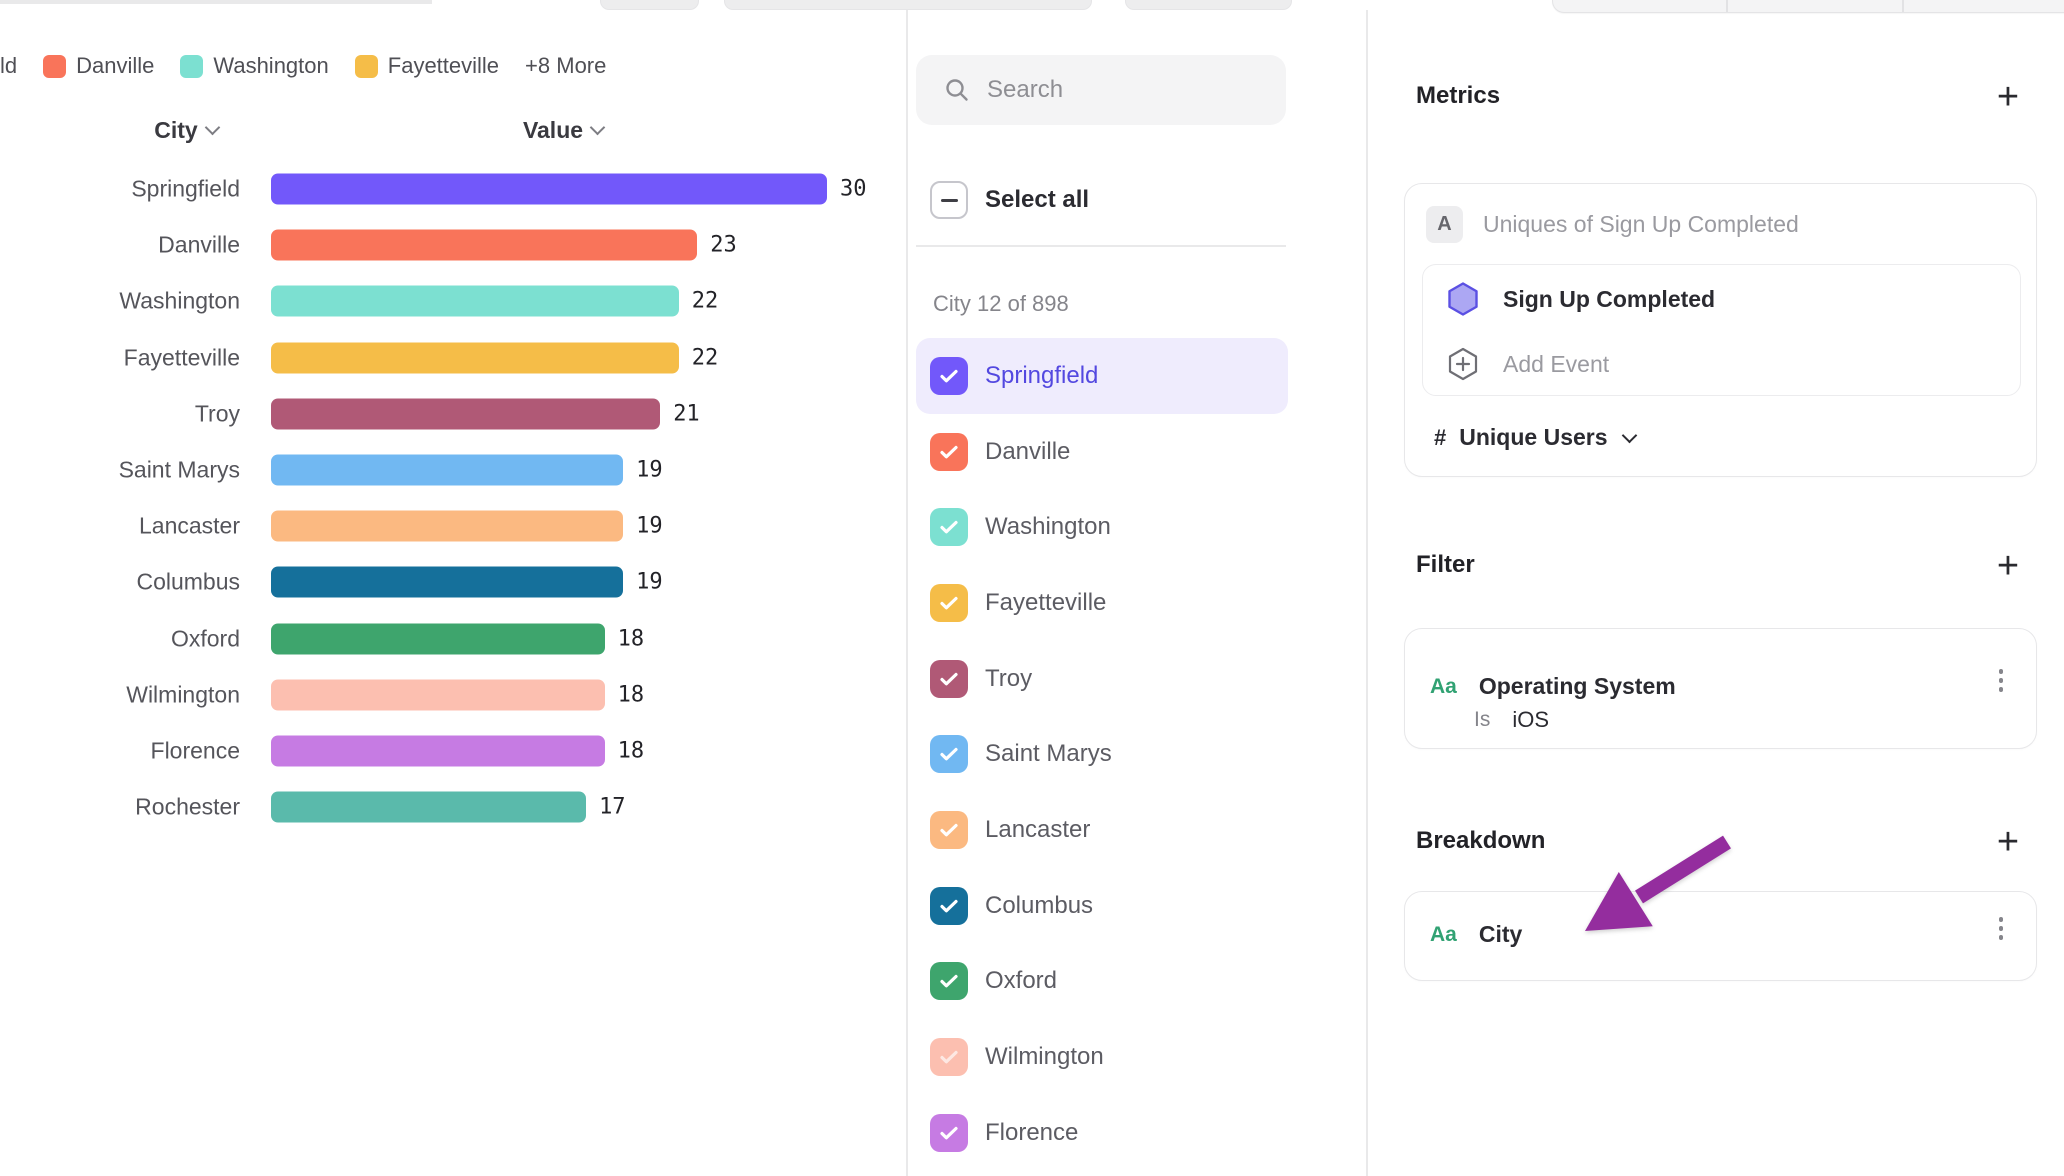 The image size is (2064, 1176). I want to click on legend-label: ld, so click(9, 65).